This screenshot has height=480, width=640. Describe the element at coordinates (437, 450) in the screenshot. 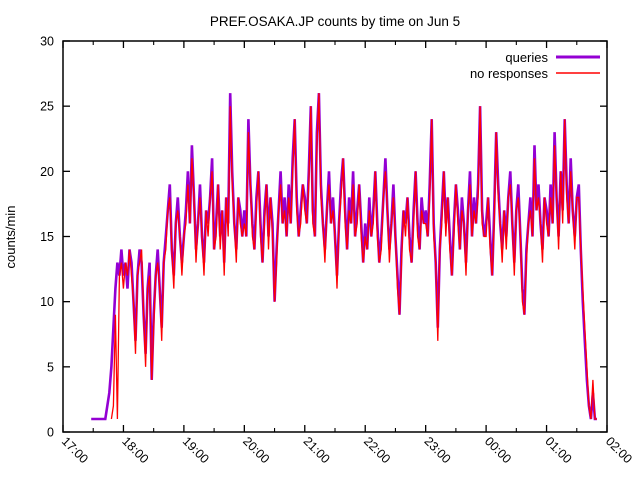

I see `x-tick-label: 23:00` at that location.